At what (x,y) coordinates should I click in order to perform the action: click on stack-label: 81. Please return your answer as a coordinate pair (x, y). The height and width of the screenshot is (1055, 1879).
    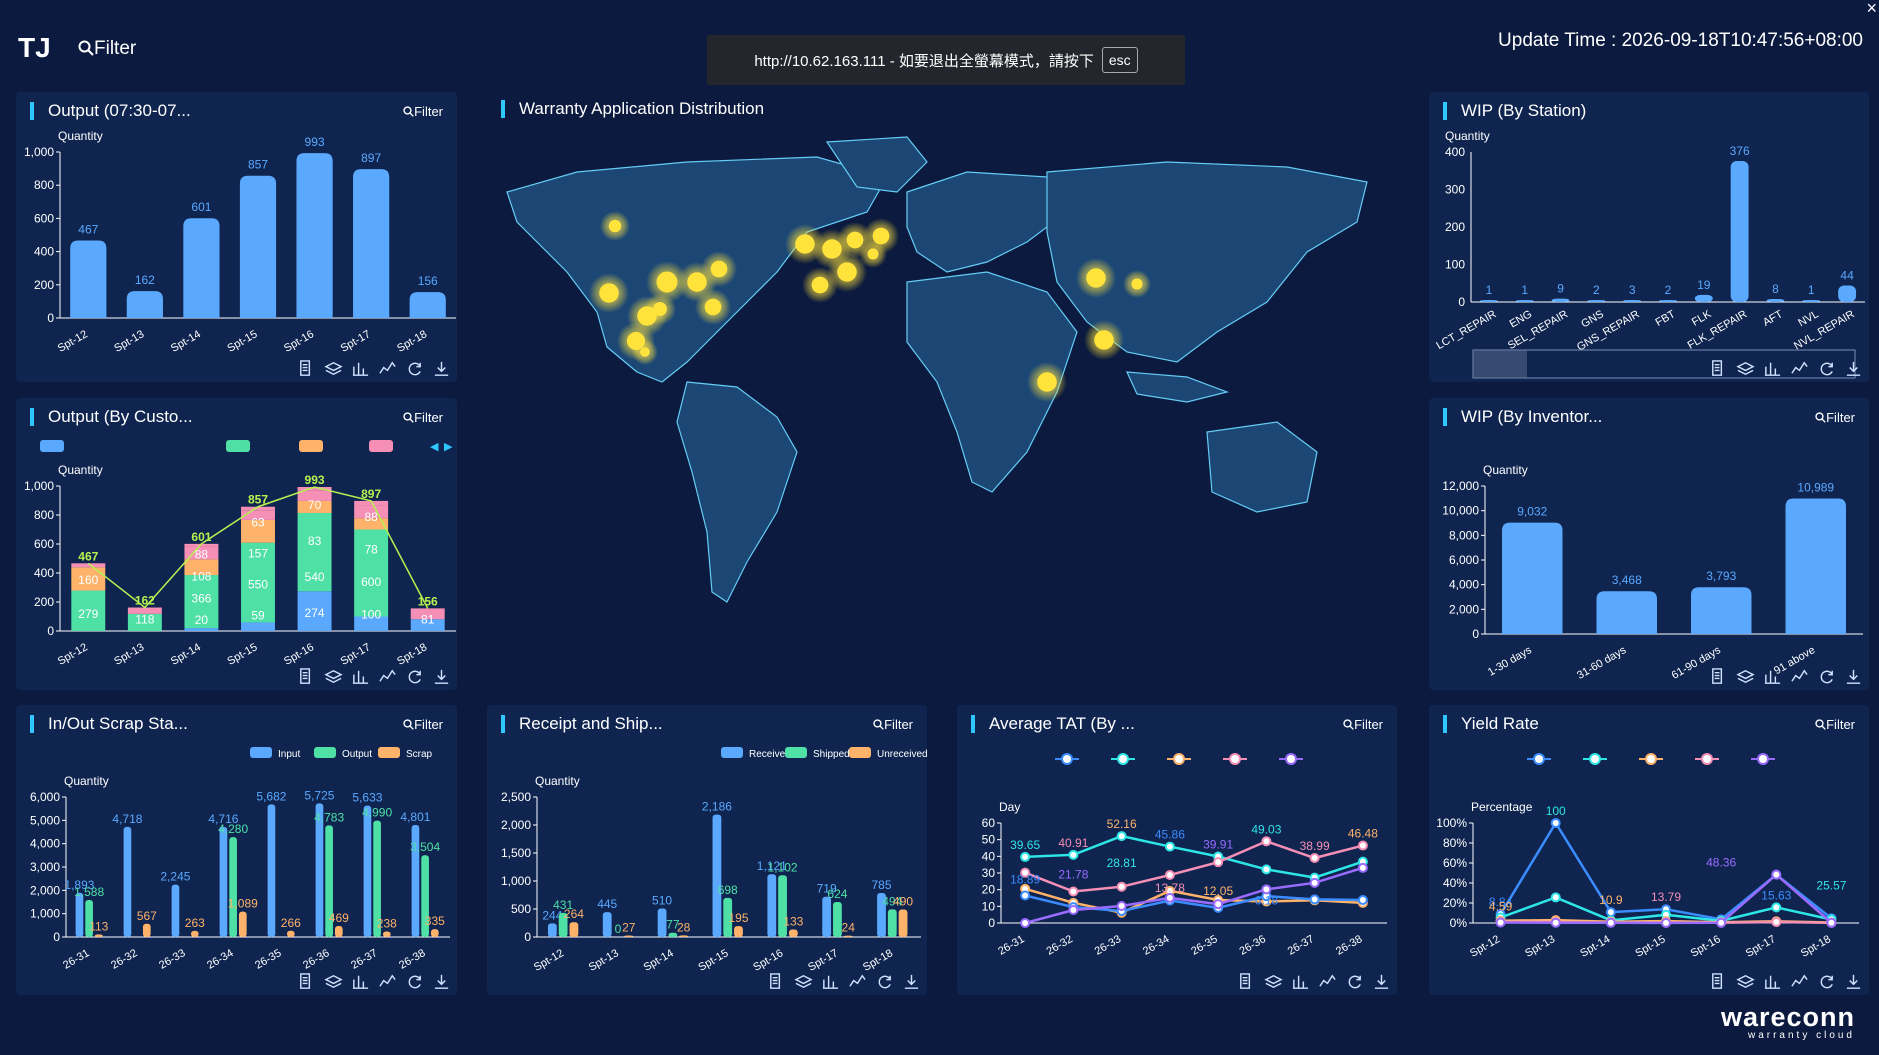
    Looking at the image, I should click on (428, 620).